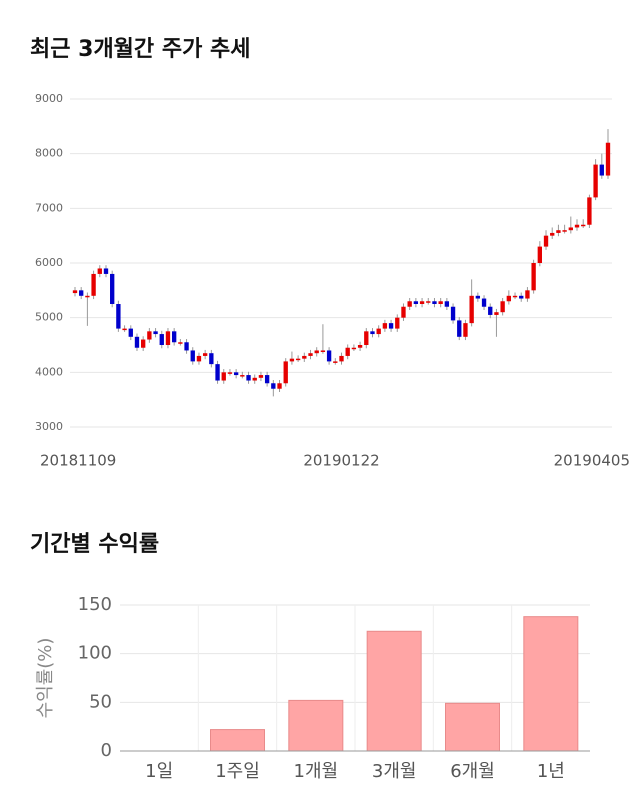 The height and width of the screenshot is (810, 640). I want to click on y-tick-label: 50, so click(100, 701).